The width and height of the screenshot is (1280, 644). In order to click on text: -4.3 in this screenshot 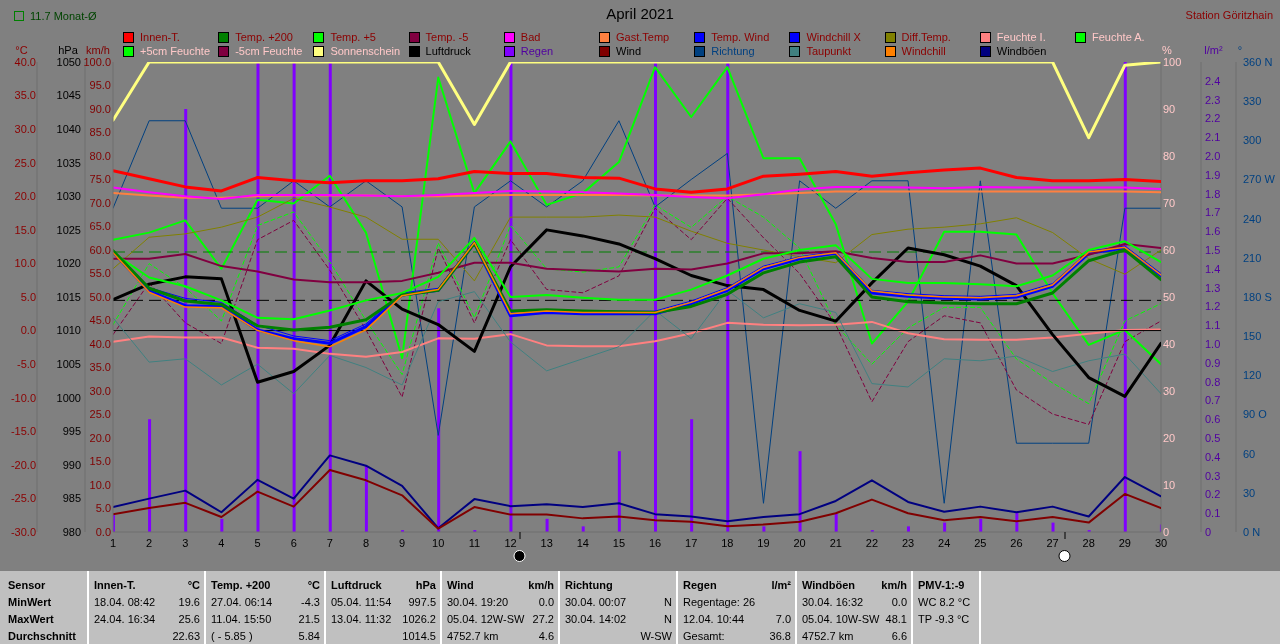, I will do `click(310, 602)`.